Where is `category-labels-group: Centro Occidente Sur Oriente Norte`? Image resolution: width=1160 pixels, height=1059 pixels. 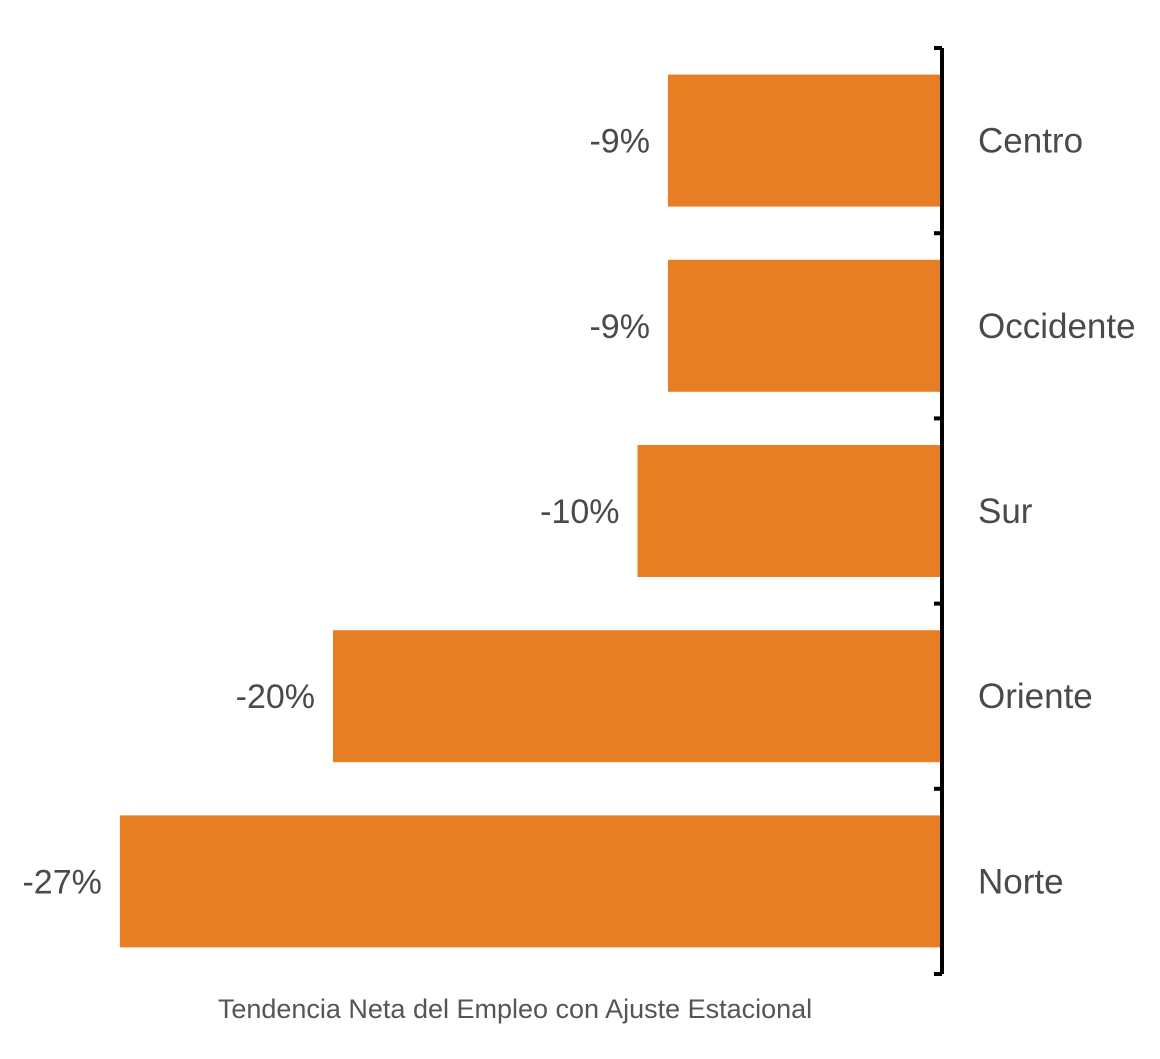 category-labels-group: Centro Occidente Sur Oriente Norte is located at coordinates (1057, 512).